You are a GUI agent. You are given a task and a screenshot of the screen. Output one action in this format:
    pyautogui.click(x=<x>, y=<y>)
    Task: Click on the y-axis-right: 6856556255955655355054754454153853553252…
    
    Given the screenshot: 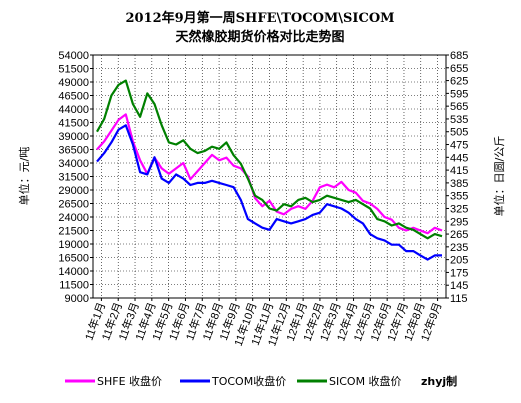 What is the action you would take?
    pyautogui.click(x=457, y=177)
    